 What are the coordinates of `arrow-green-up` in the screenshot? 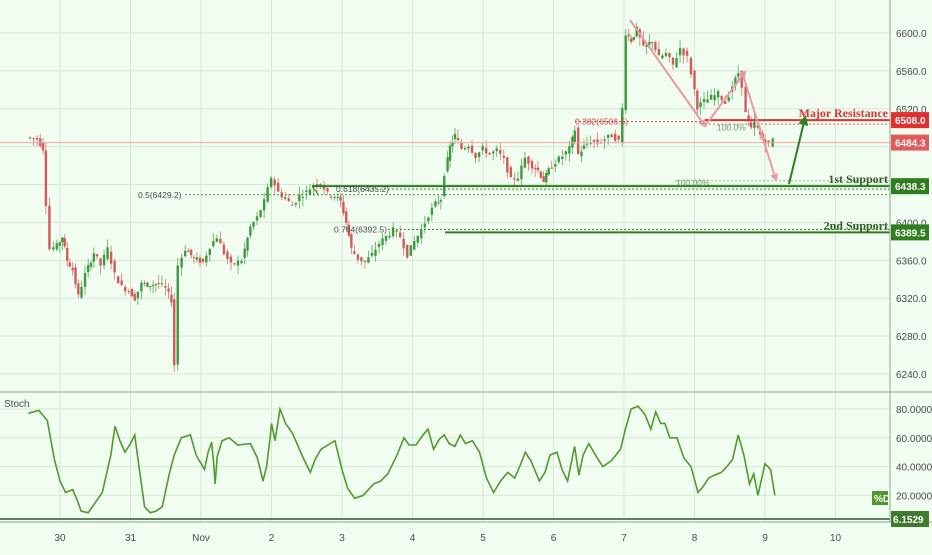 It's located at (798, 150).